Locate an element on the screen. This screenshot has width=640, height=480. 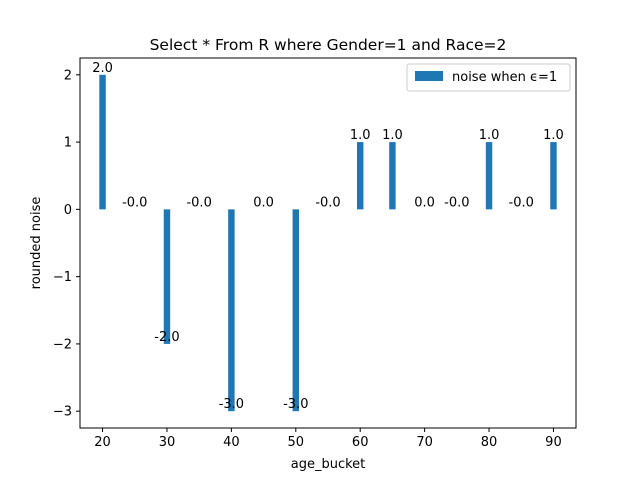
data-label: 2.0 is located at coordinates (102, 68).